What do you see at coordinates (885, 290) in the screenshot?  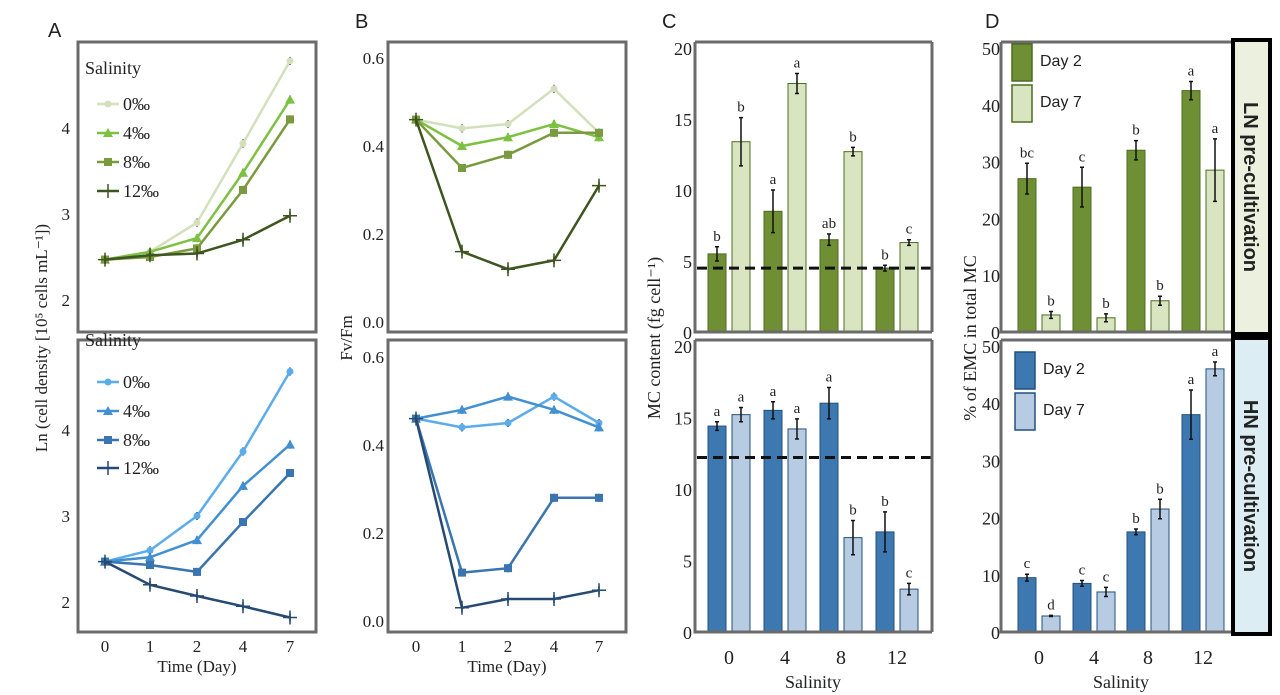 I see `bar-LN-day2: b` at bounding box center [885, 290].